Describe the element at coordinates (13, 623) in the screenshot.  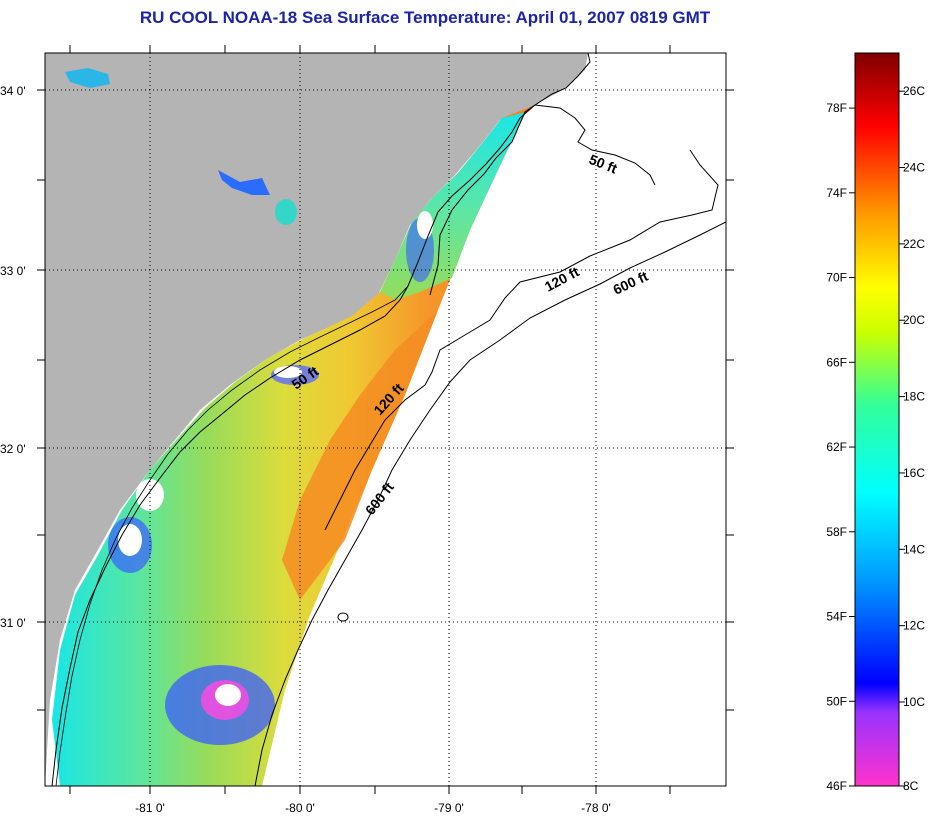
I see `lat-label-31: 31 0'` at that location.